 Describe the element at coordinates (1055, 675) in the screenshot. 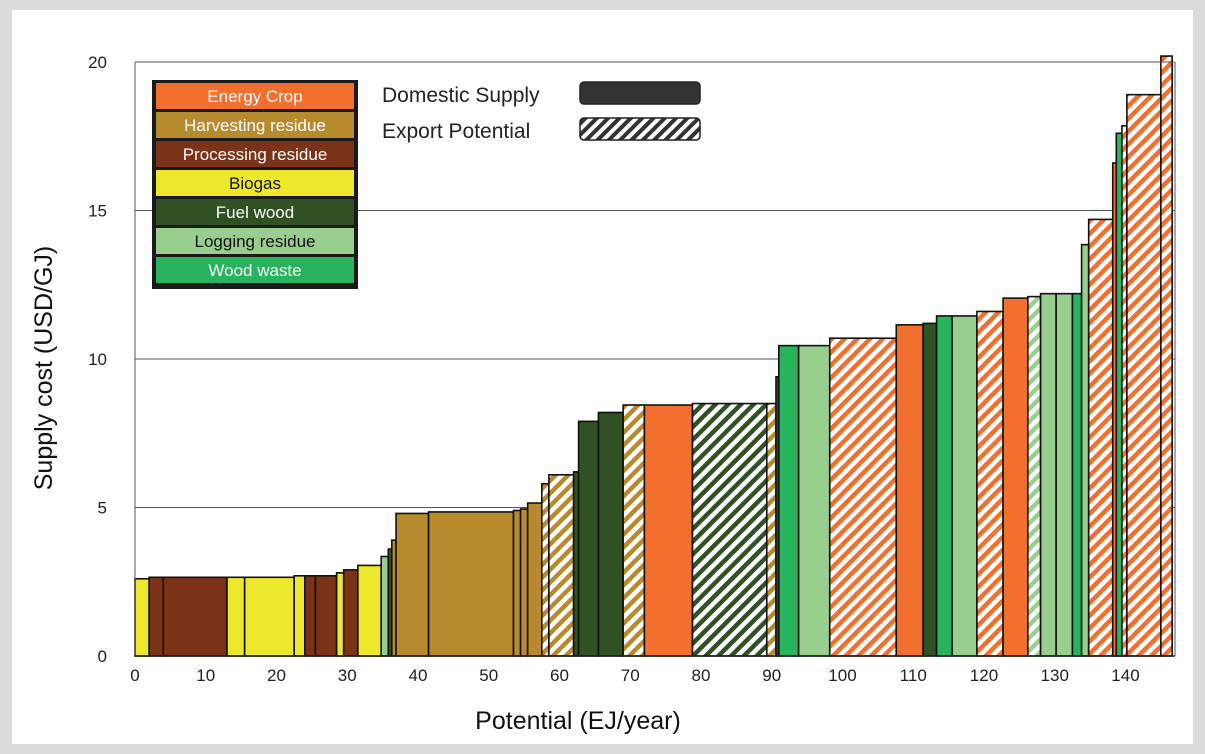

I see `x-tick-label-13: 130` at that location.